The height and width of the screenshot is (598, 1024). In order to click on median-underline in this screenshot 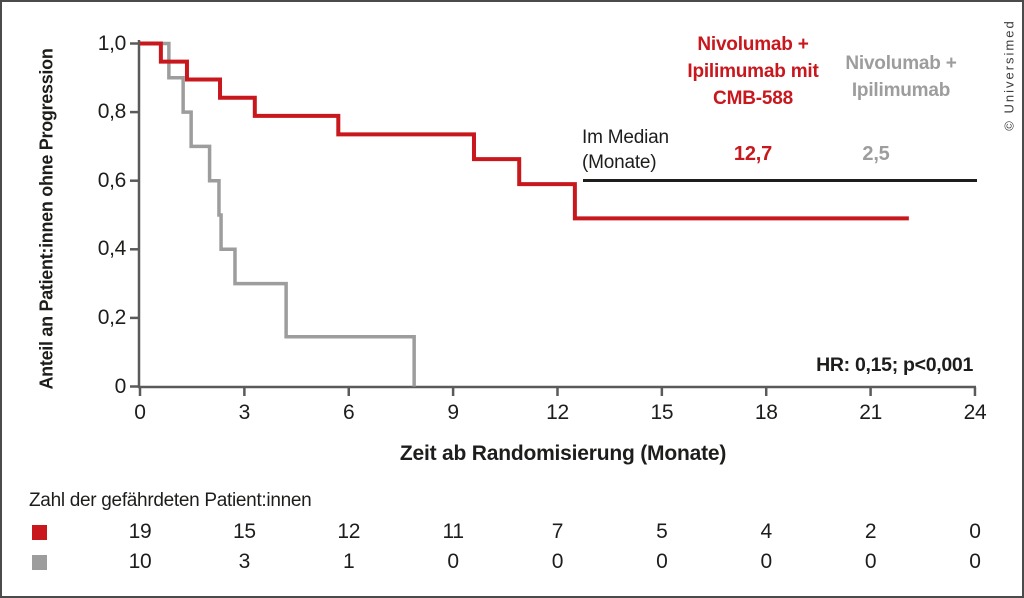, I will do `click(780, 180)`.